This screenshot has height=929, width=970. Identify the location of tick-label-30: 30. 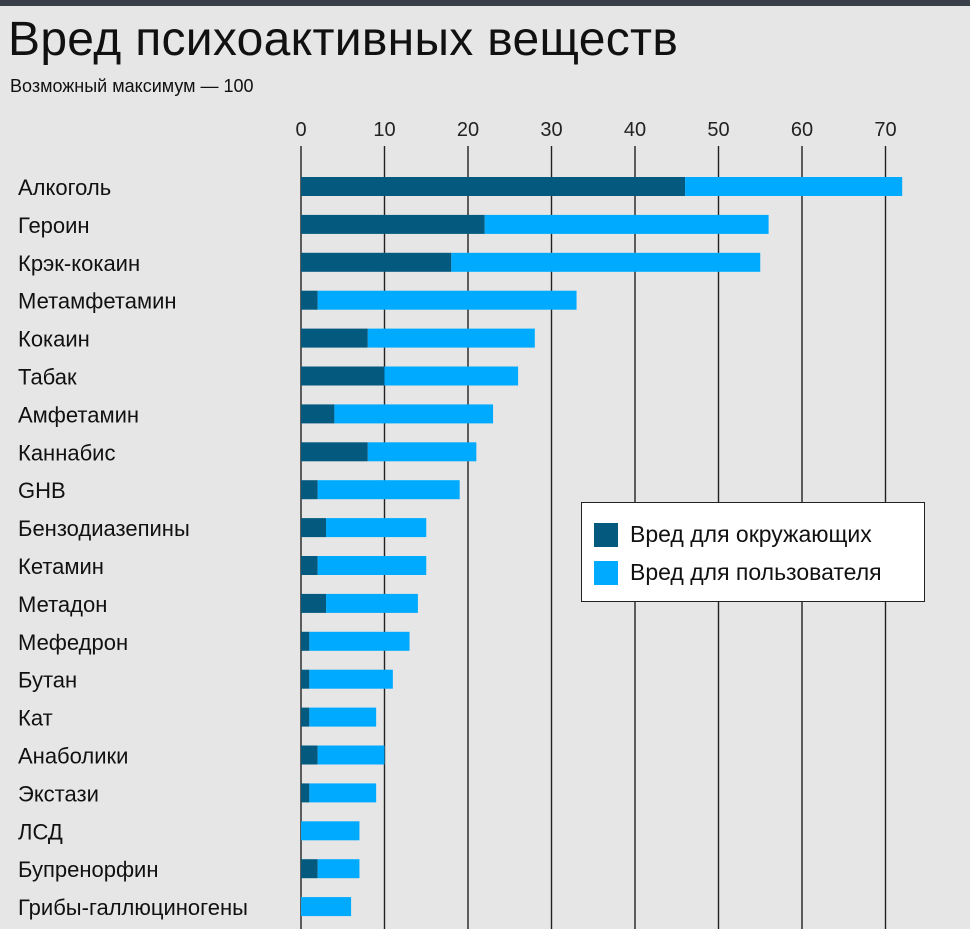
(551, 130).